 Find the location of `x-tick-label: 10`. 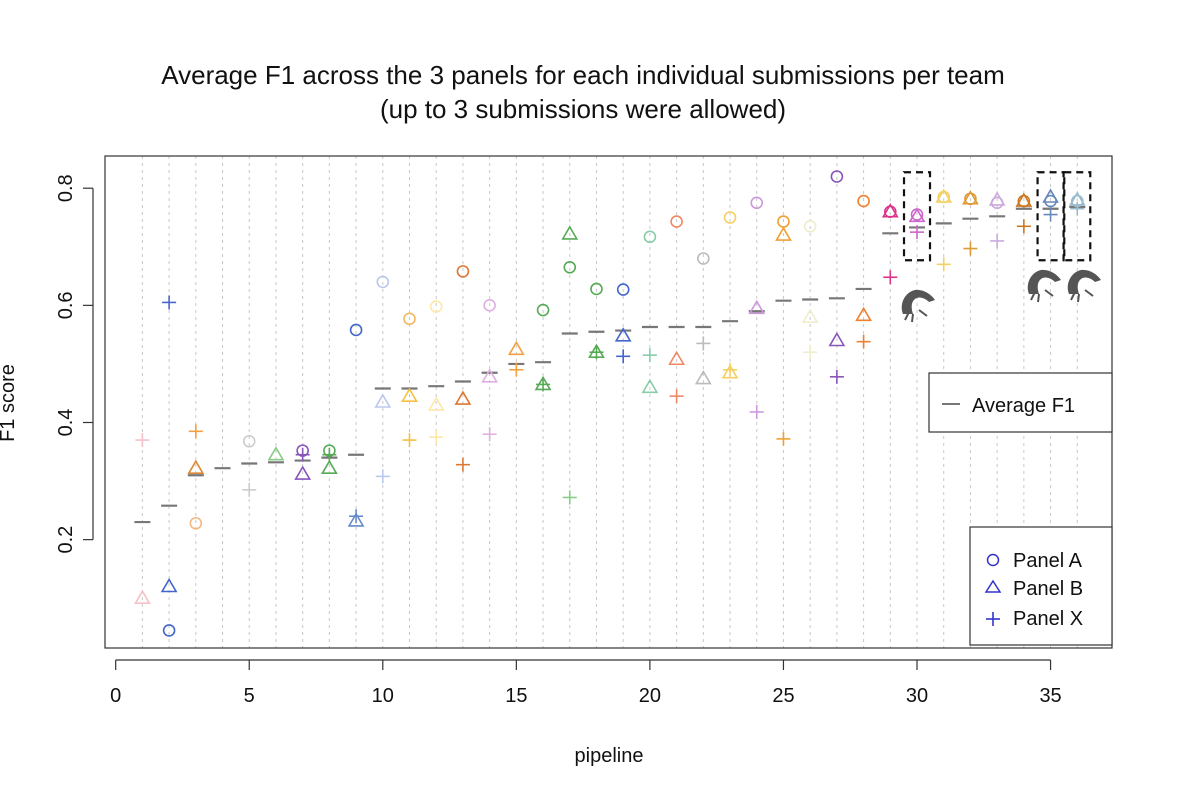

x-tick-label: 10 is located at coordinates (383, 696).